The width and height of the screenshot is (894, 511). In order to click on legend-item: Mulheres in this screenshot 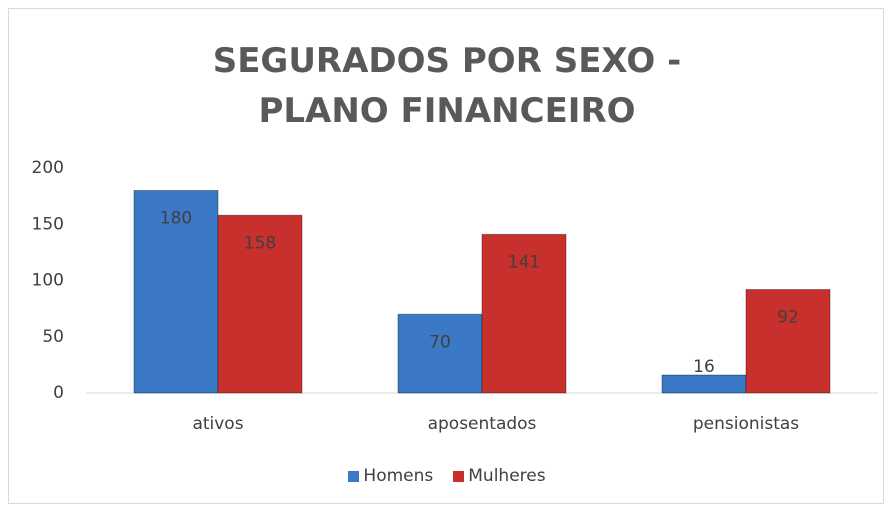, I will do `click(499, 476)`.